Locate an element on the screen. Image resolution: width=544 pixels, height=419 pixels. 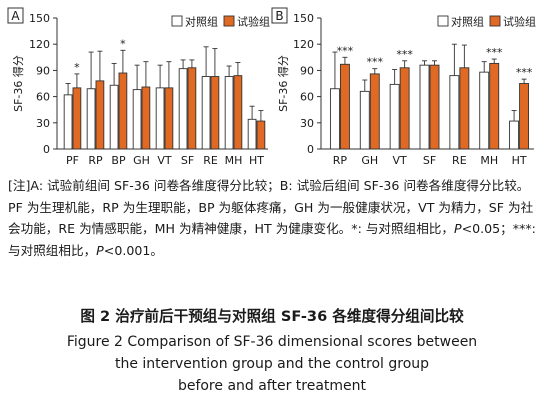
x-tick-label: BP is located at coordinates (118, 160).